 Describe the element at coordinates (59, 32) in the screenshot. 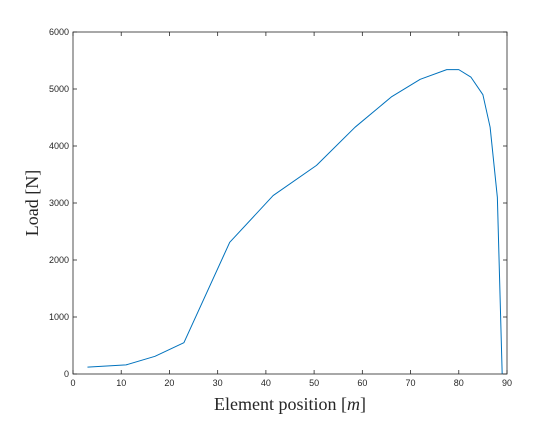

I see `y-tick-label: 6000` at that location.